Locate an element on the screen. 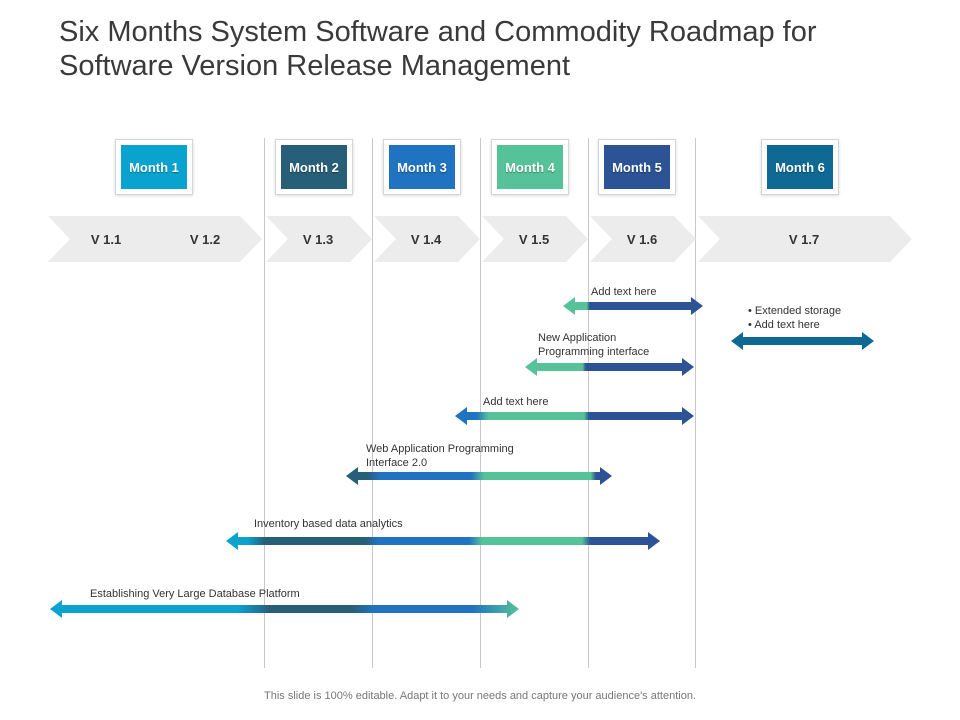 Image resolution: width=960 pixels, height=720 pixels. month-5-box: Month 5 is located at coordinates (637, 167).